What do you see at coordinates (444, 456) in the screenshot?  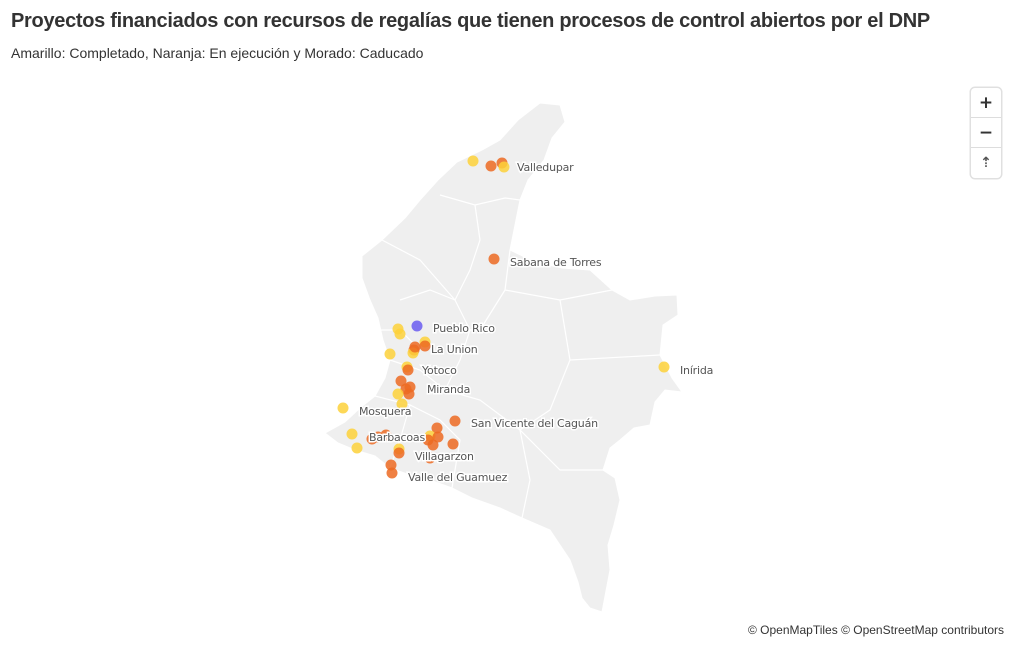 I see `place-label-villagarzon: Villagarzon` at bounding box center [444, 456].